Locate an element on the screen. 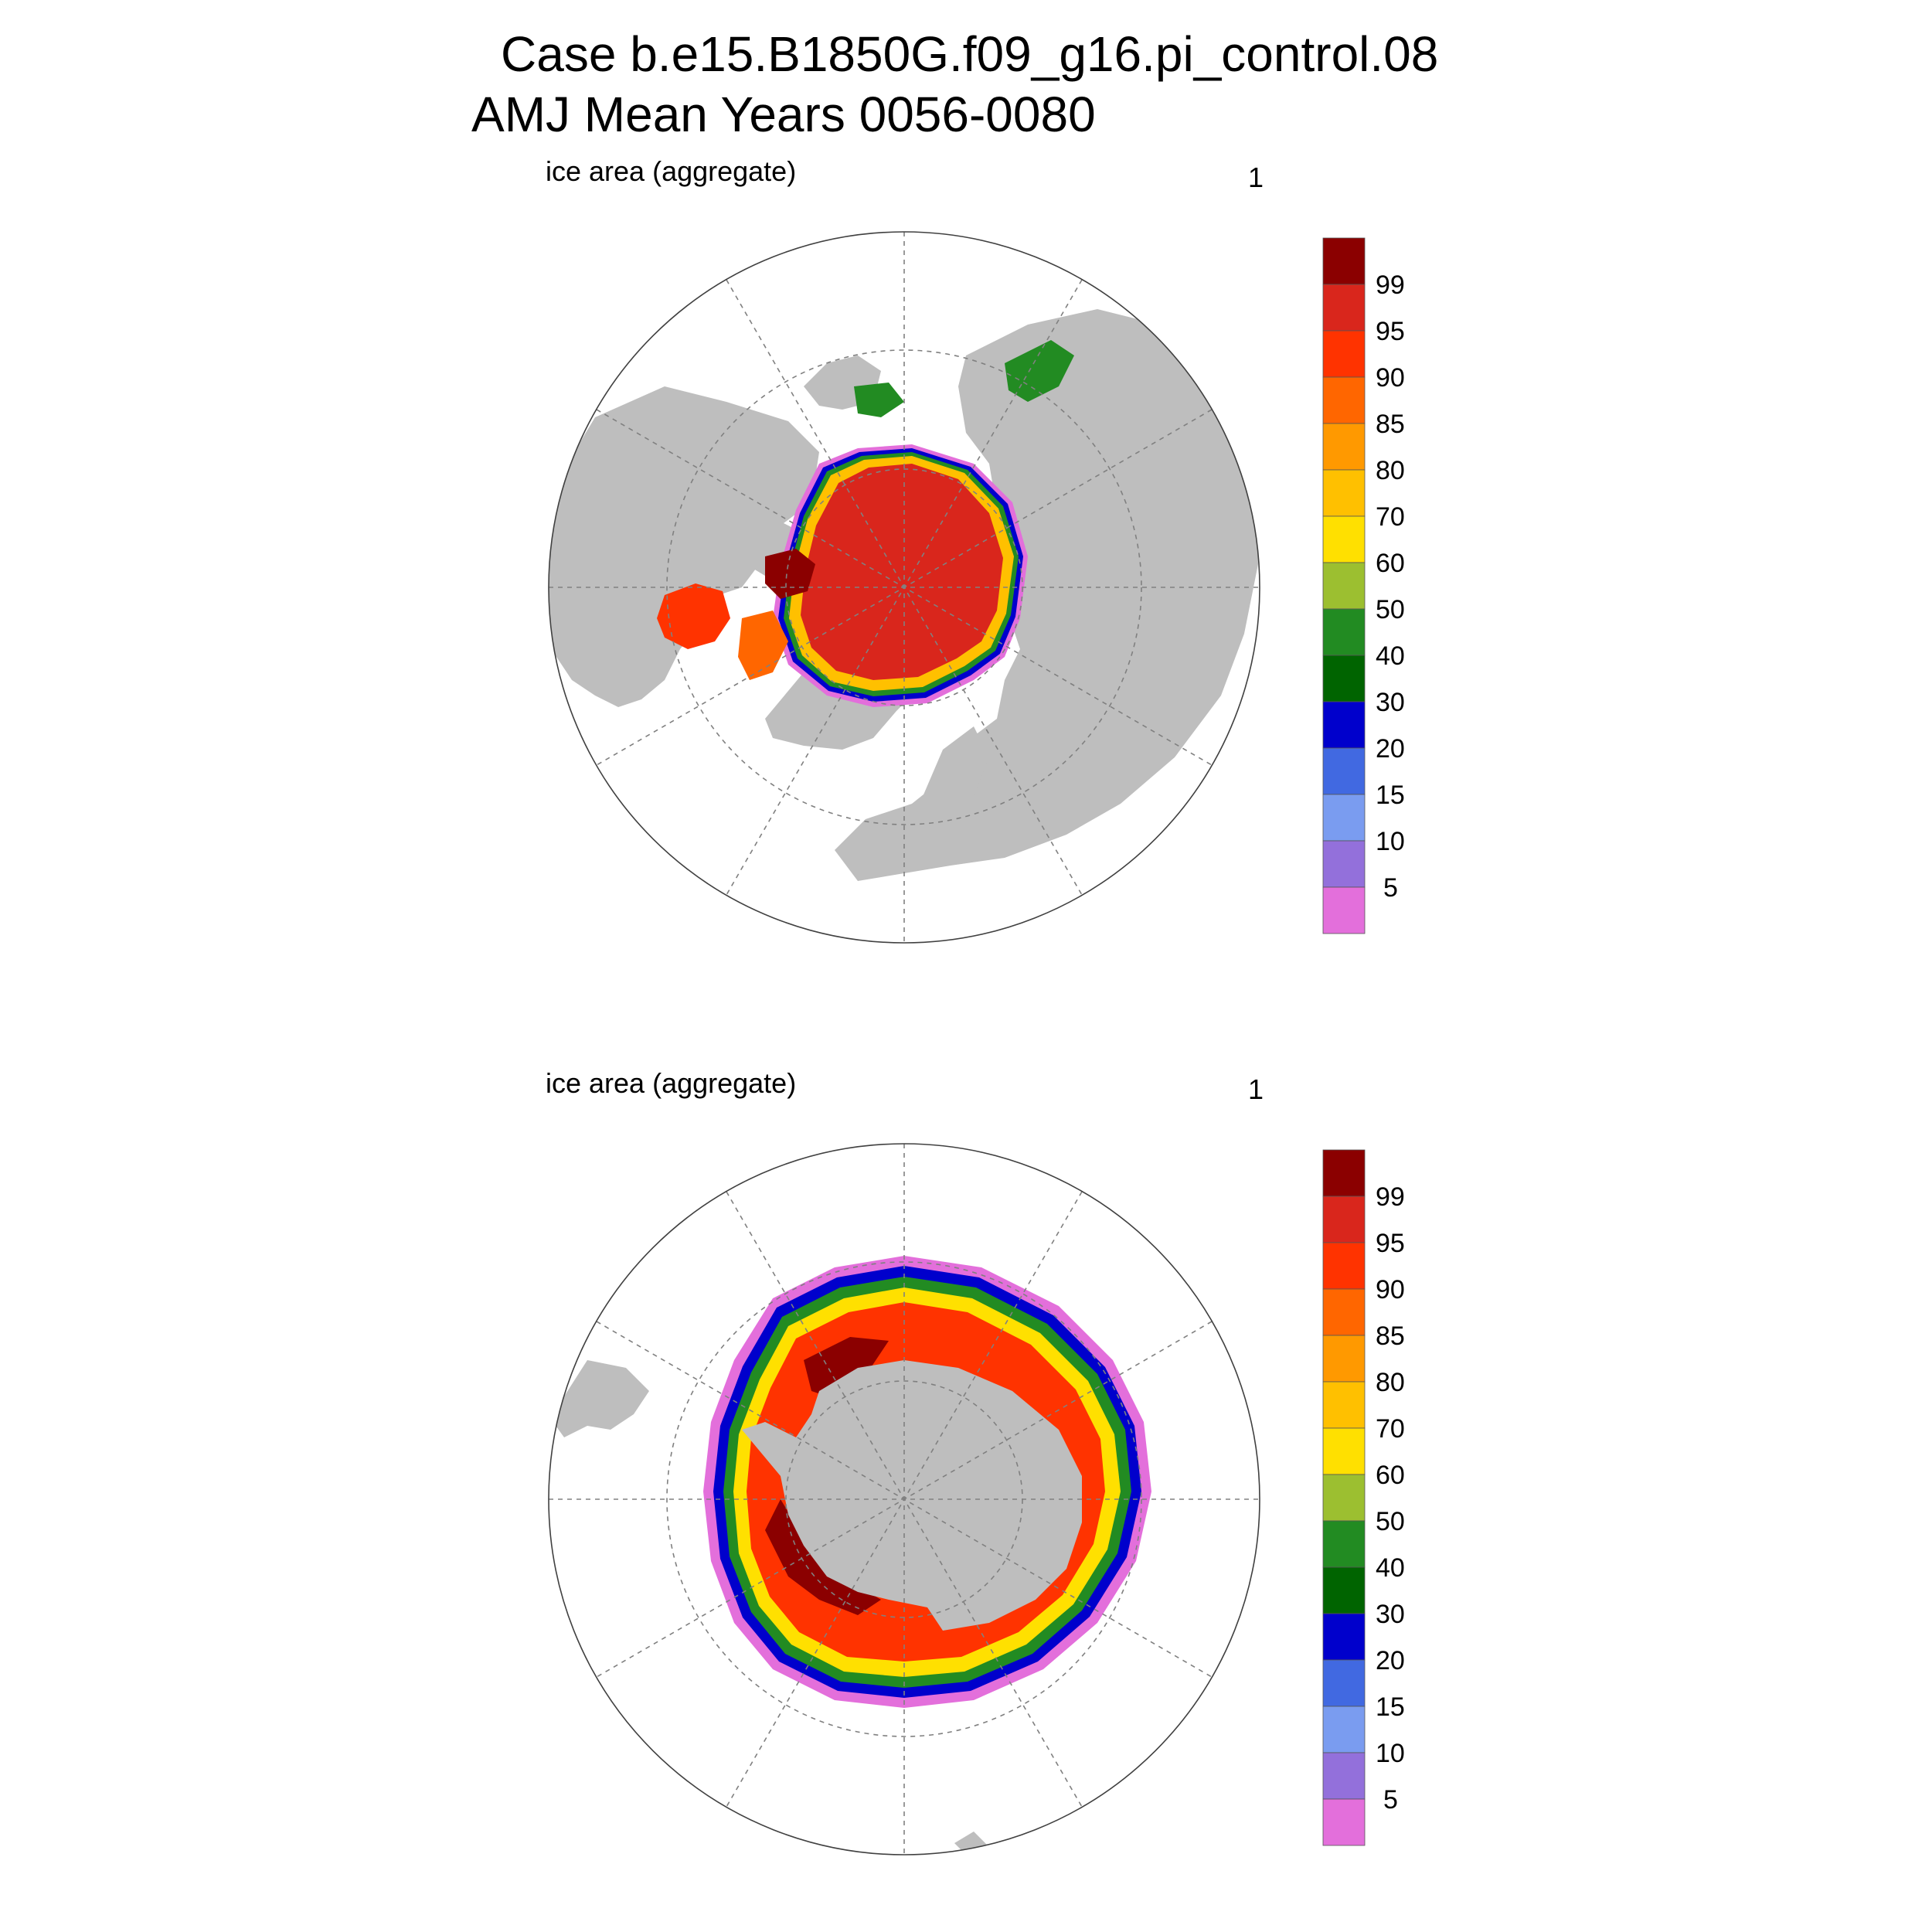  sh-graticule is located at coordinates (905, 1499).